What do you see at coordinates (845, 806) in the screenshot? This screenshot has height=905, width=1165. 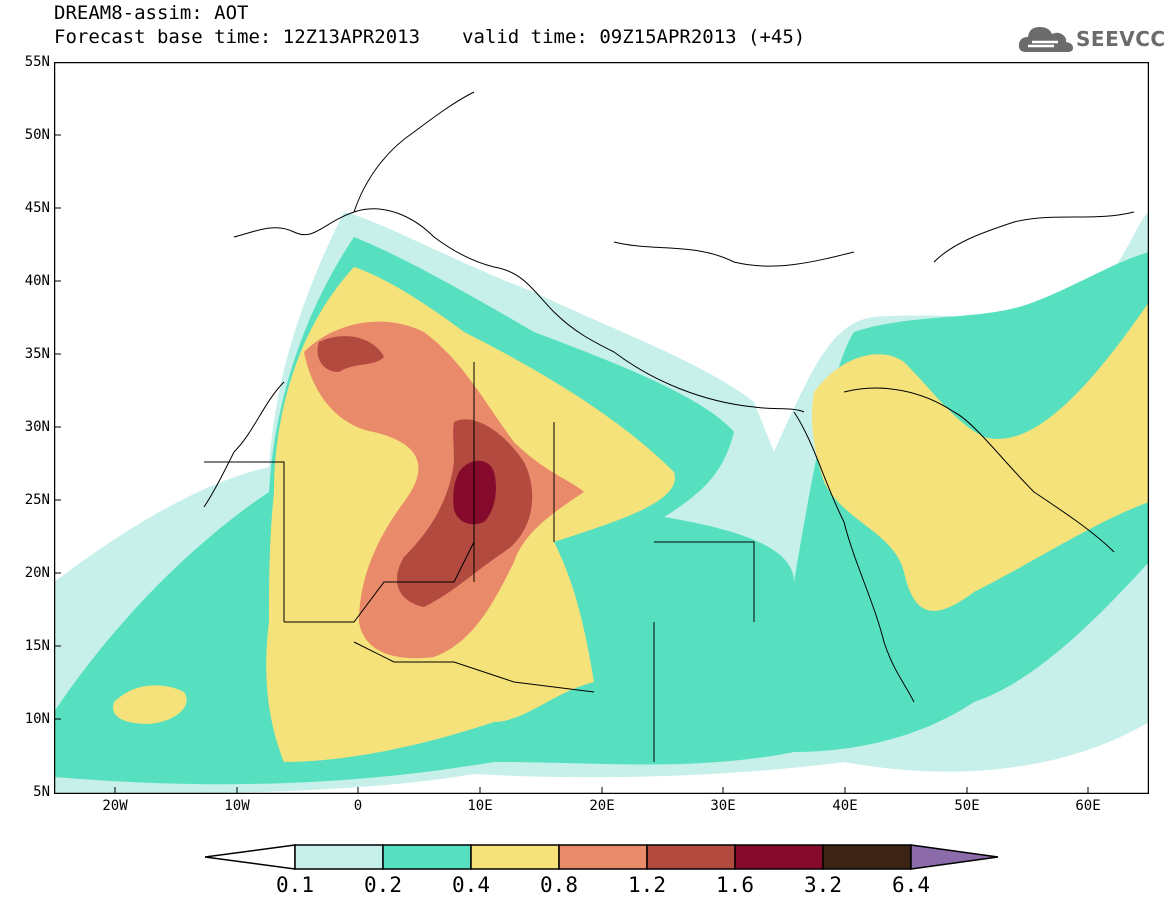 I see `lon-label: 40E` at bounding box center [845, 806].